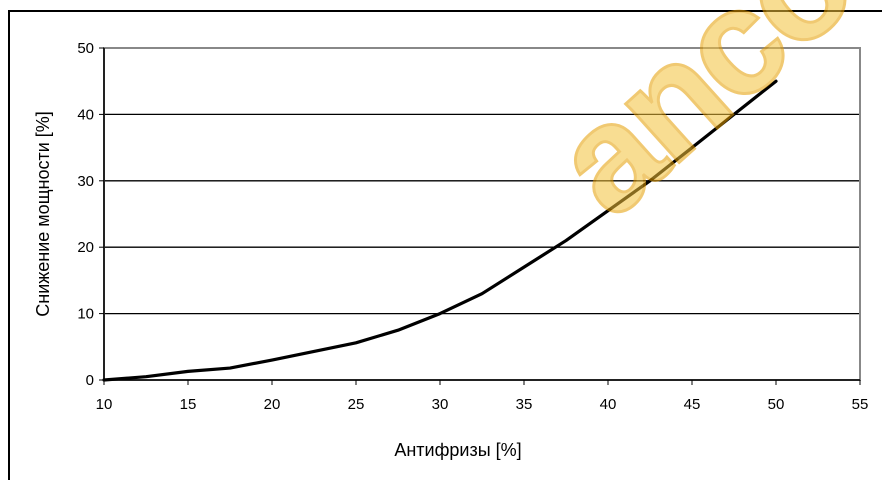 The image size is (884, 482). What do you see at coordinates (85, 314) in the screenshot?
I see `y-tick-label: 10` at bounding box center [85, 314].